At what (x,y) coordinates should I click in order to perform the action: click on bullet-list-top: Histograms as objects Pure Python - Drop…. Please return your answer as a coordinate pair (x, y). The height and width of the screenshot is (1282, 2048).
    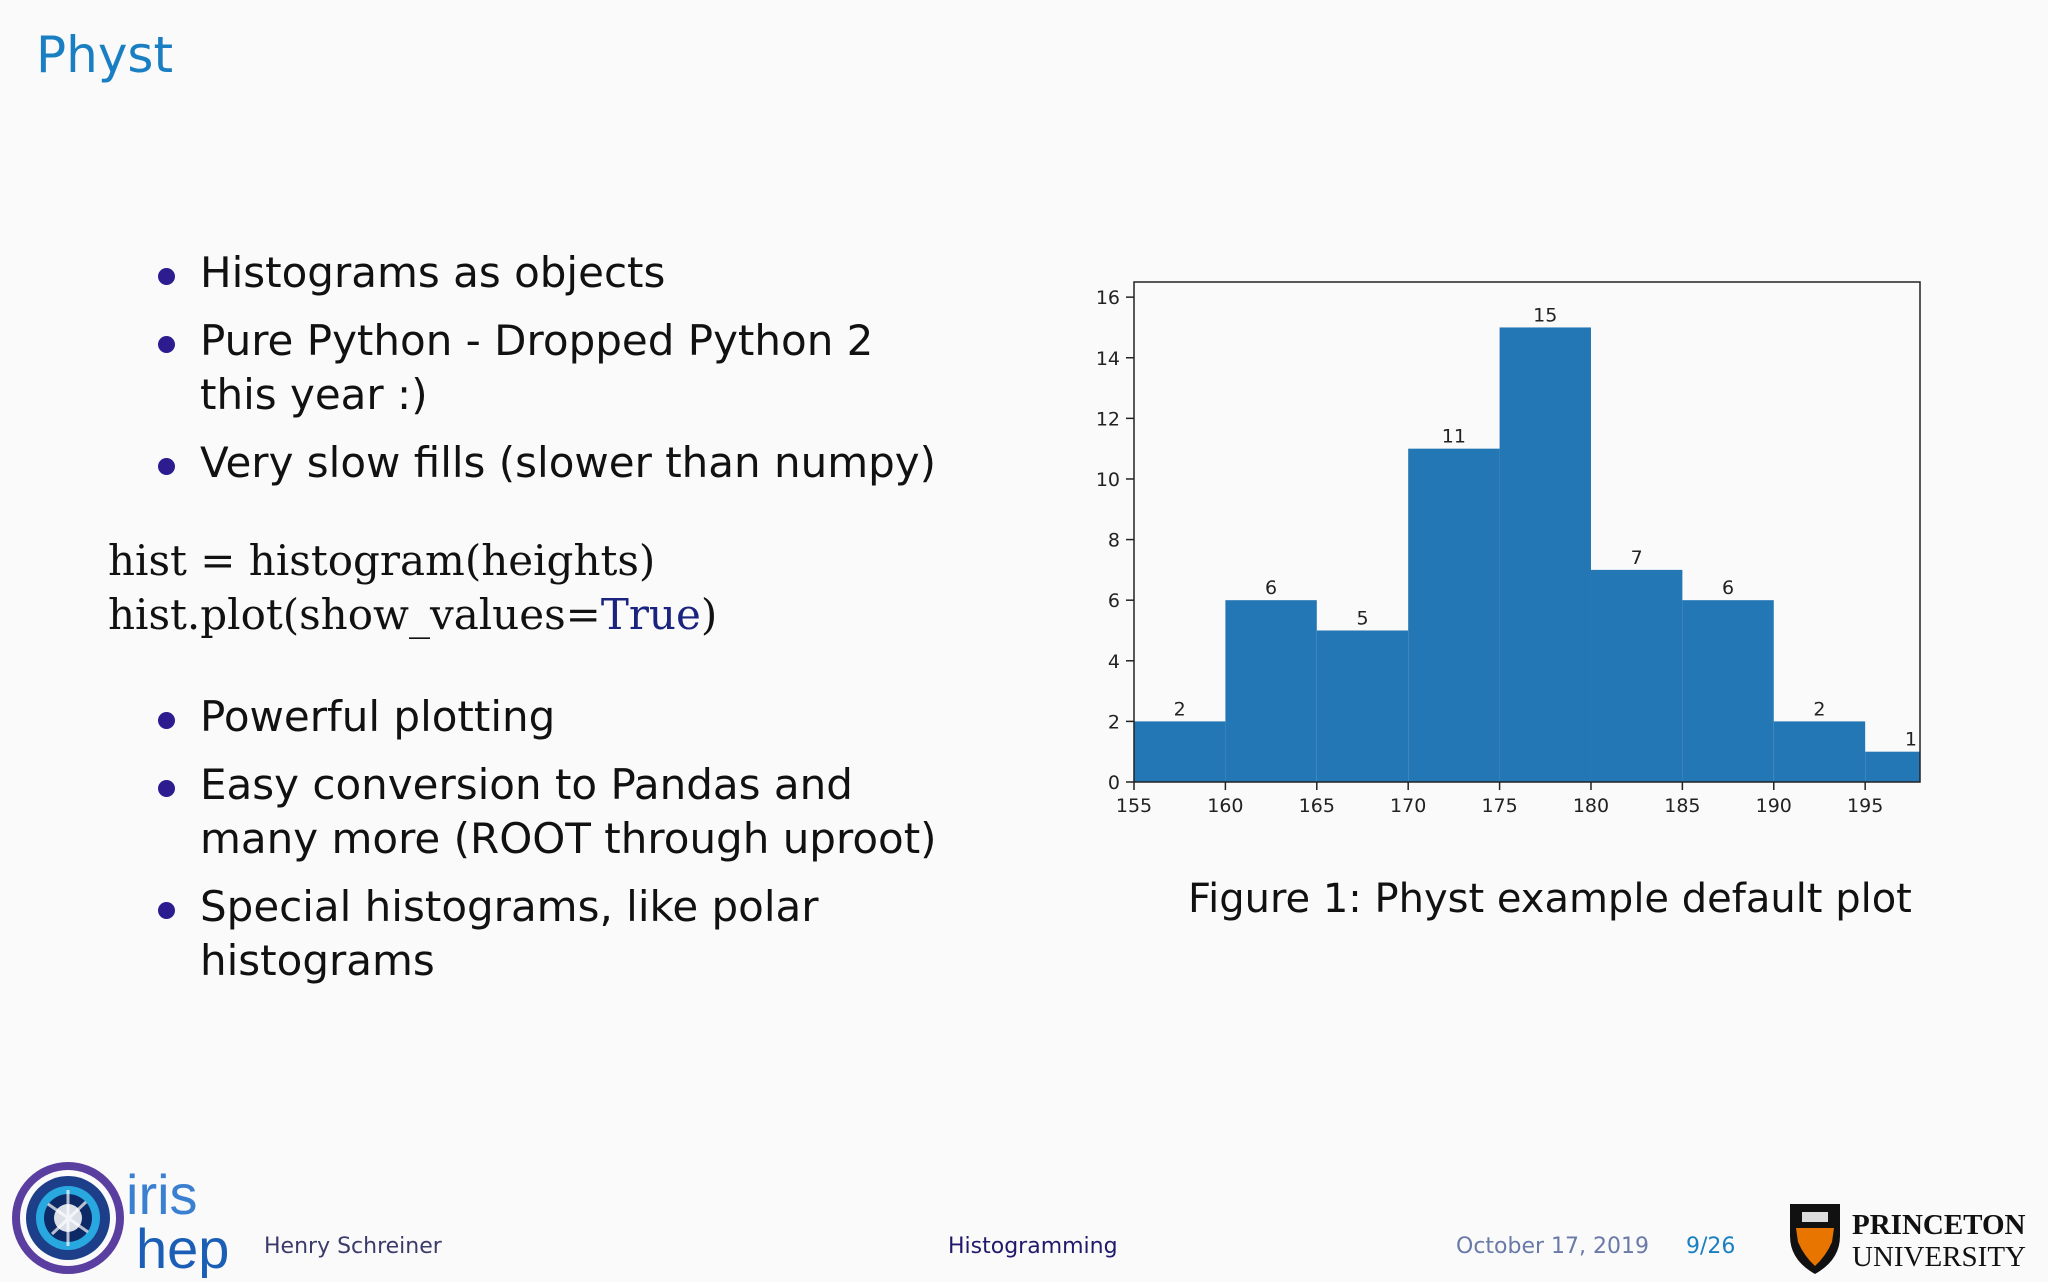
    Looking at the image, I should click on (555, 375).